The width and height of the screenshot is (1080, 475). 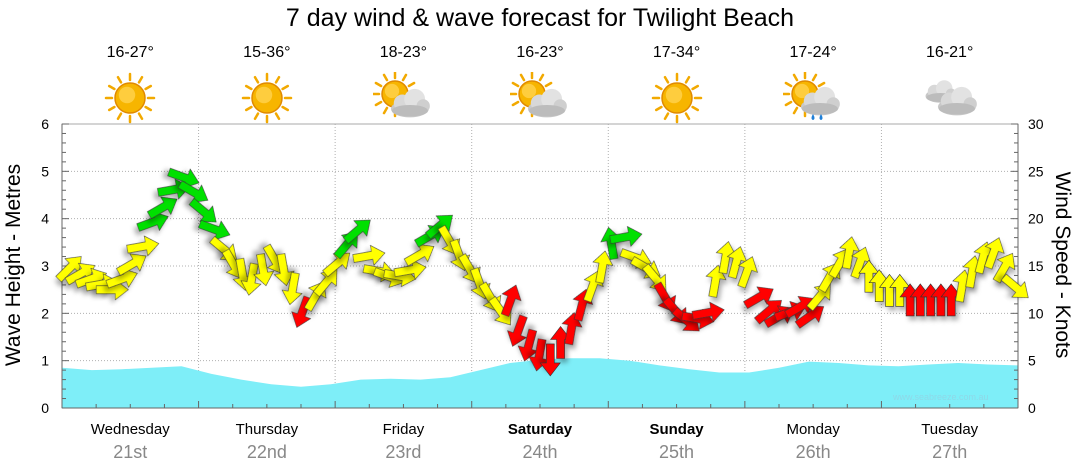 I want to click on day-name: Tuesday, so click(x=950, y=429).